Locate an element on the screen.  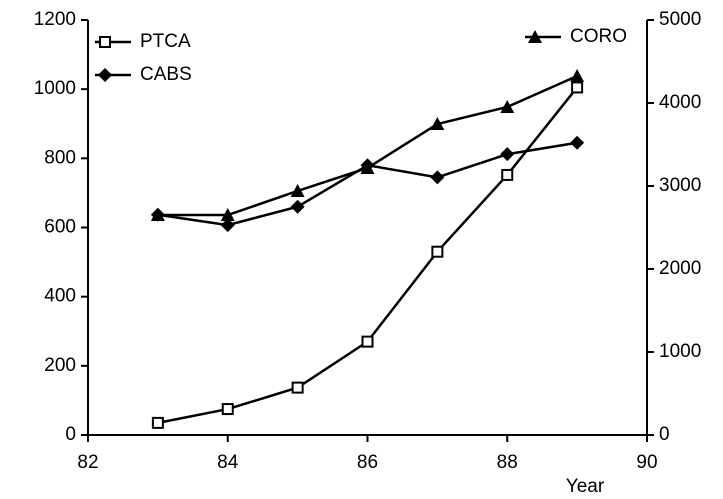
y-tick-label: 1200 is located at coordinates (55, 19).